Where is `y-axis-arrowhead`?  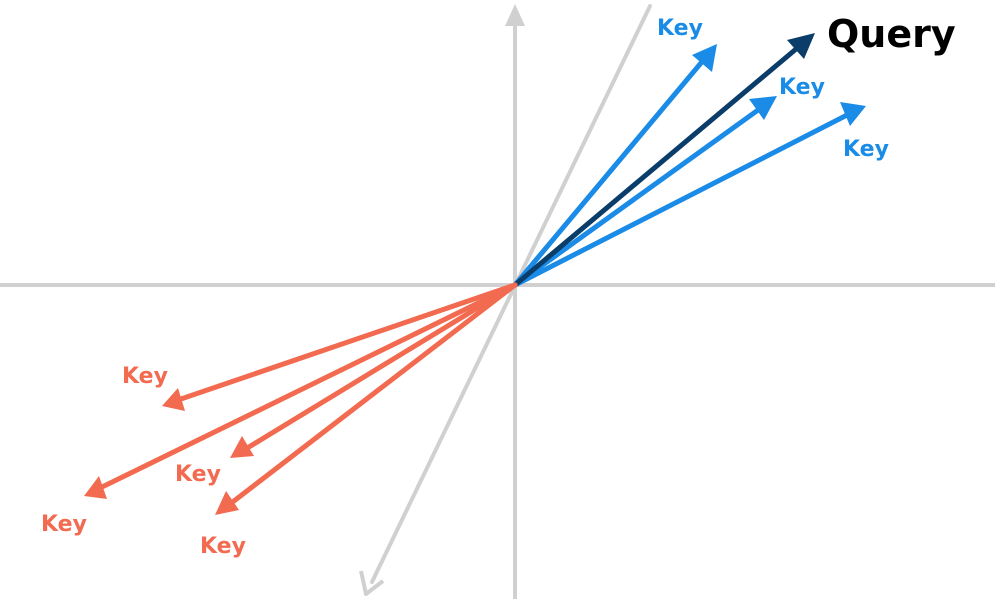
y-axis-arrowhead is located at coordinates (515, 15).